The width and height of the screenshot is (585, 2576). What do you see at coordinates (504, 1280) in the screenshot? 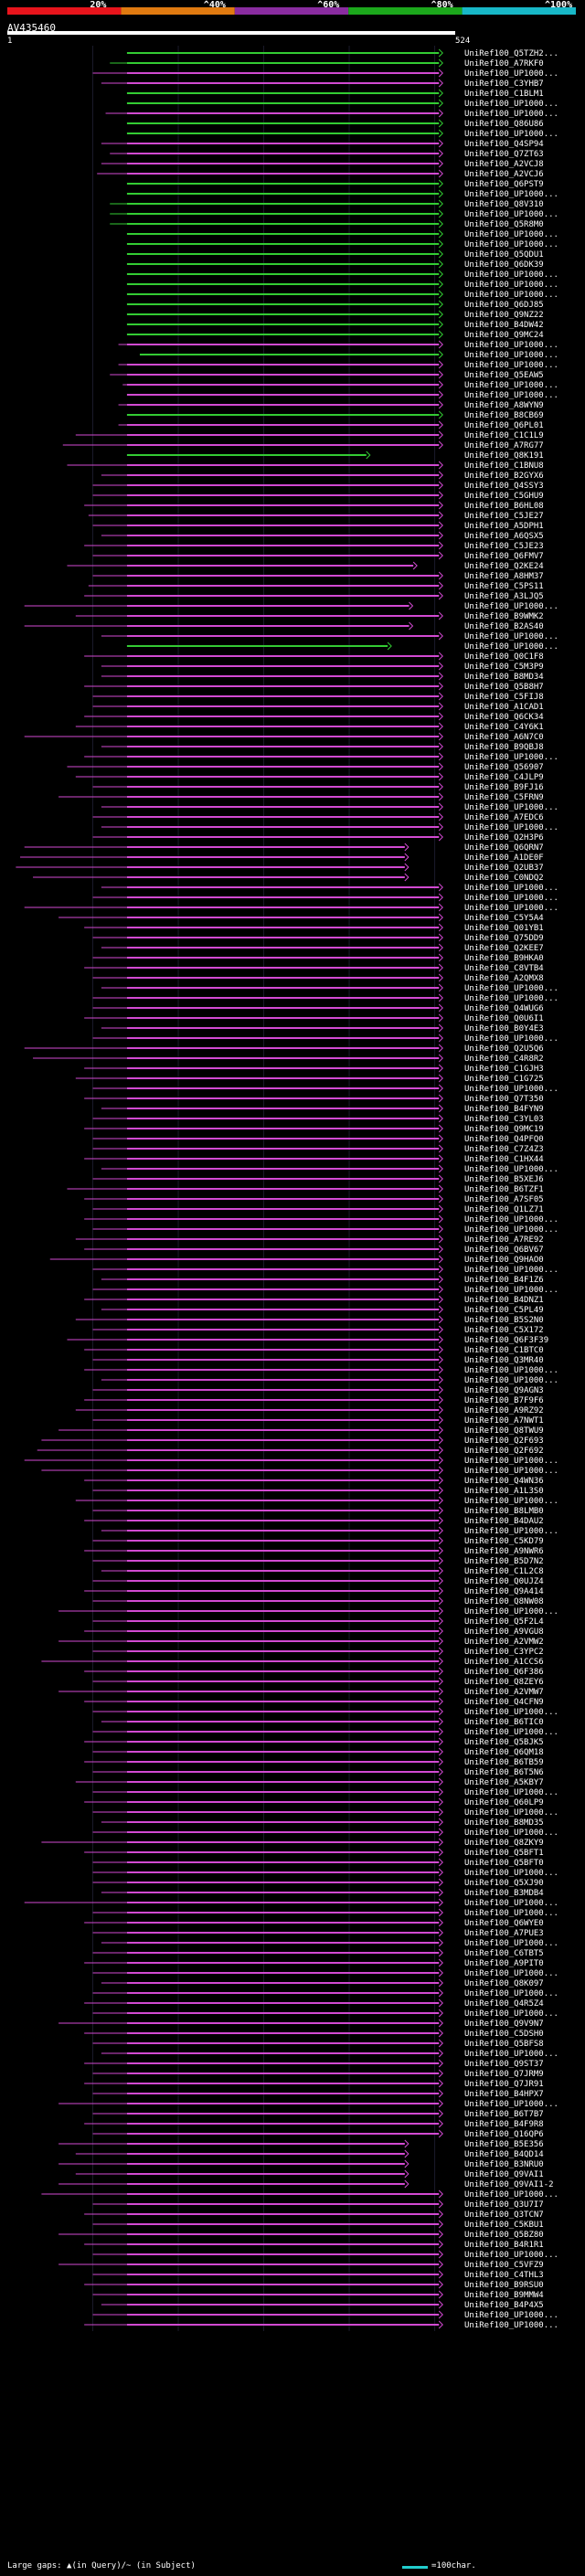
I see `hit-label: UniRef100_B4F1Z6` at bounding box center [504, 1280].